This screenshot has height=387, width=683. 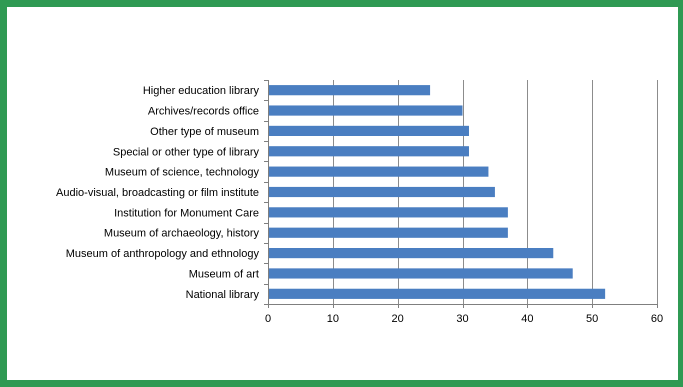 I want to click on category-label: National library, so click(x=223, y=295).